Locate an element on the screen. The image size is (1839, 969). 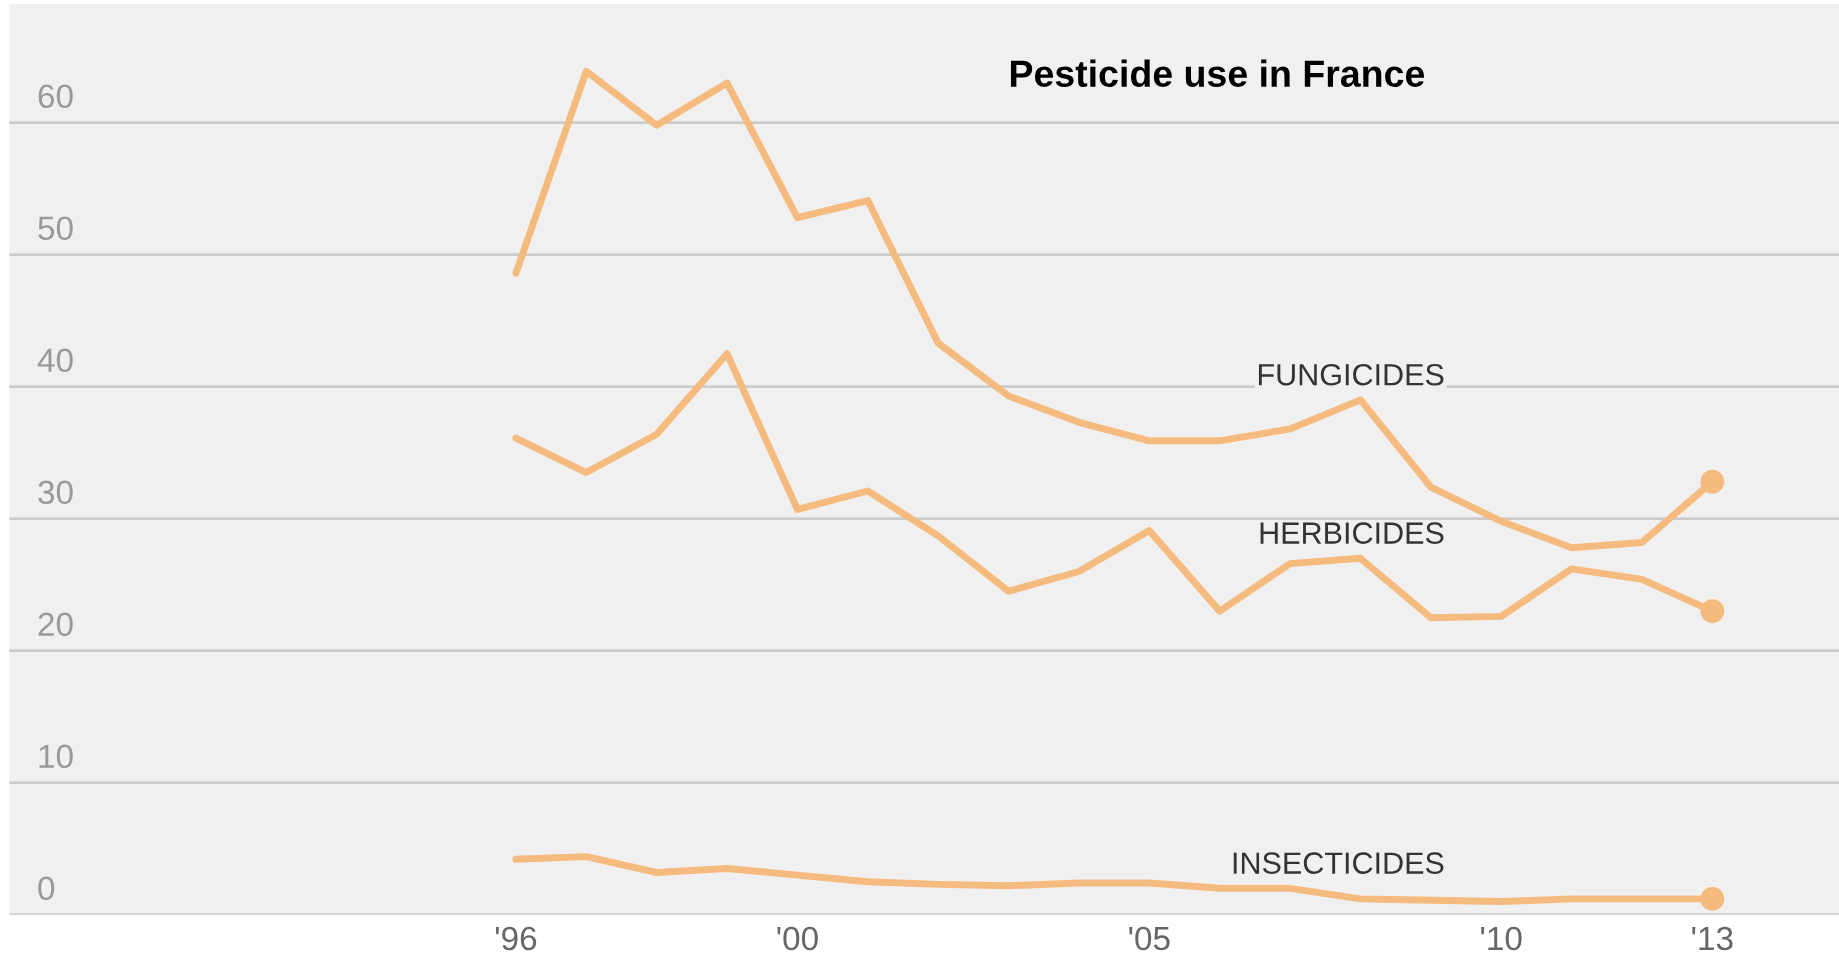
y-tick-label: 10 is located at coordinates (56, 756).